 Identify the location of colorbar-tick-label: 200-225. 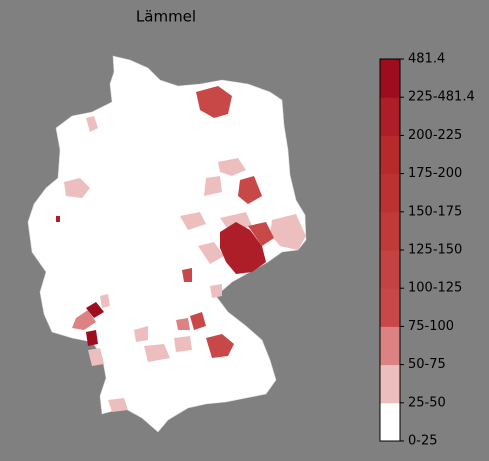
(435, 135).